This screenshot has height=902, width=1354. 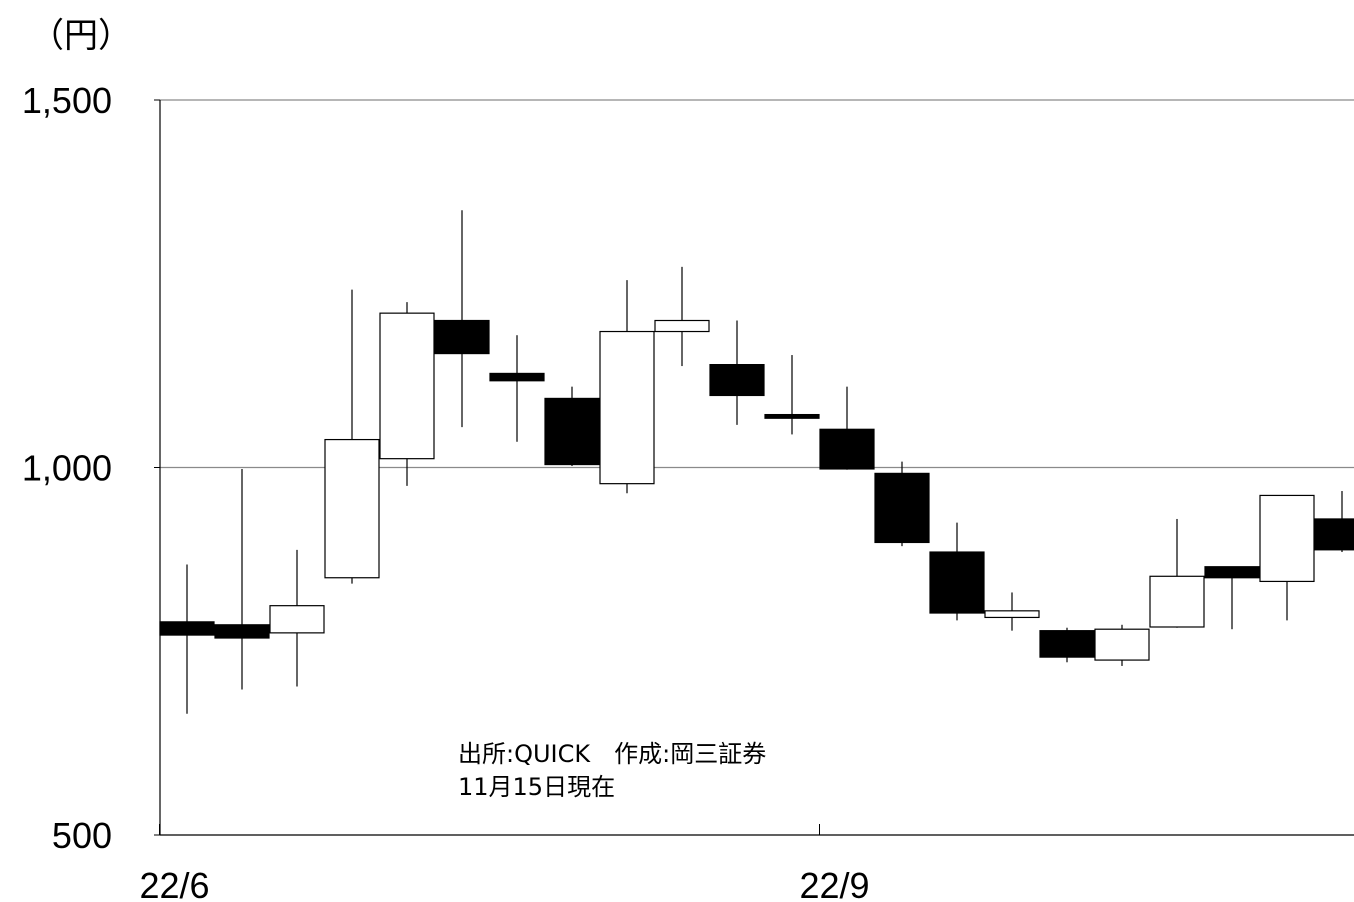 I want to click on date-note: 11月15日現在, so click(x=537, y=787).